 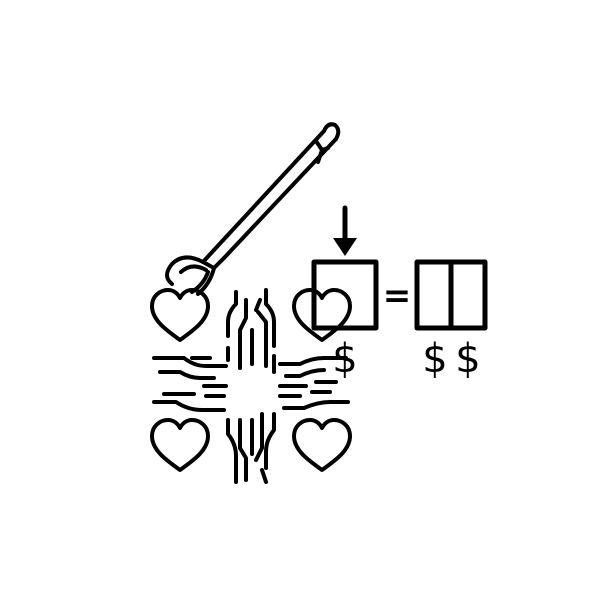 I want to click on single-box-icon, so click(x=345, y=295).